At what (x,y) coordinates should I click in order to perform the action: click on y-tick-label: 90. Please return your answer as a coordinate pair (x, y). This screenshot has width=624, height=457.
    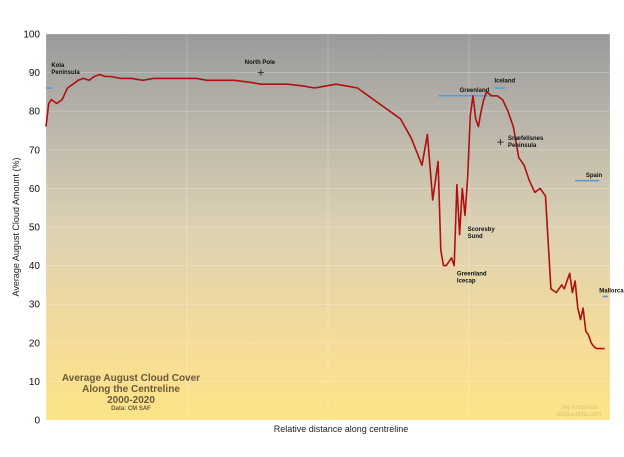
    Looking at the image, I should click on (35, 73).